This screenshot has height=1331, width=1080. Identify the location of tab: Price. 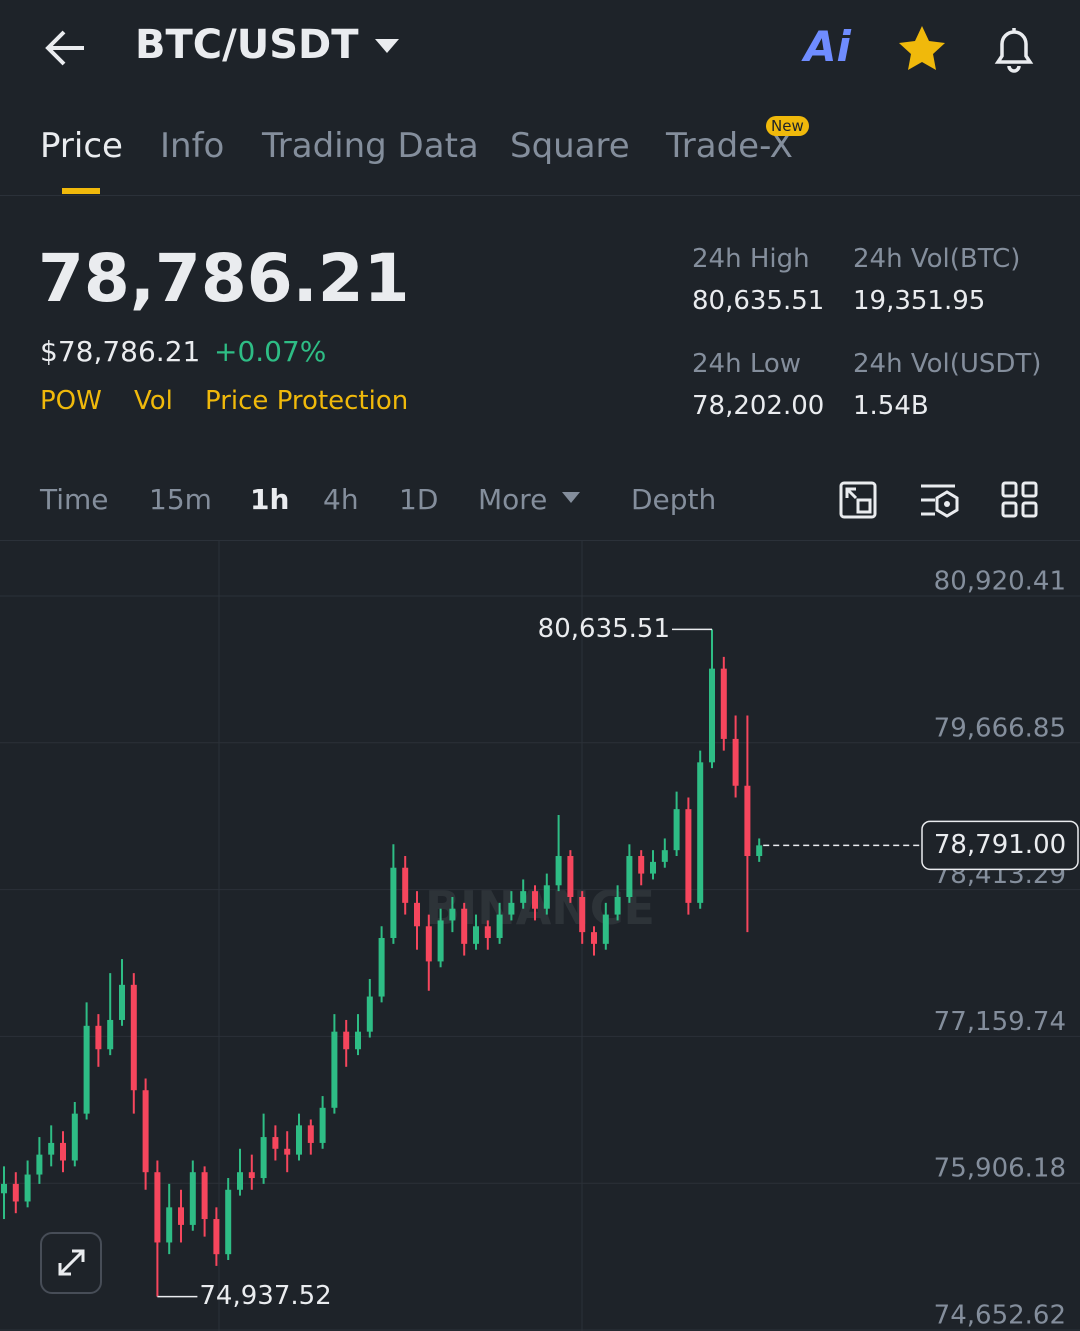
(81, 146).